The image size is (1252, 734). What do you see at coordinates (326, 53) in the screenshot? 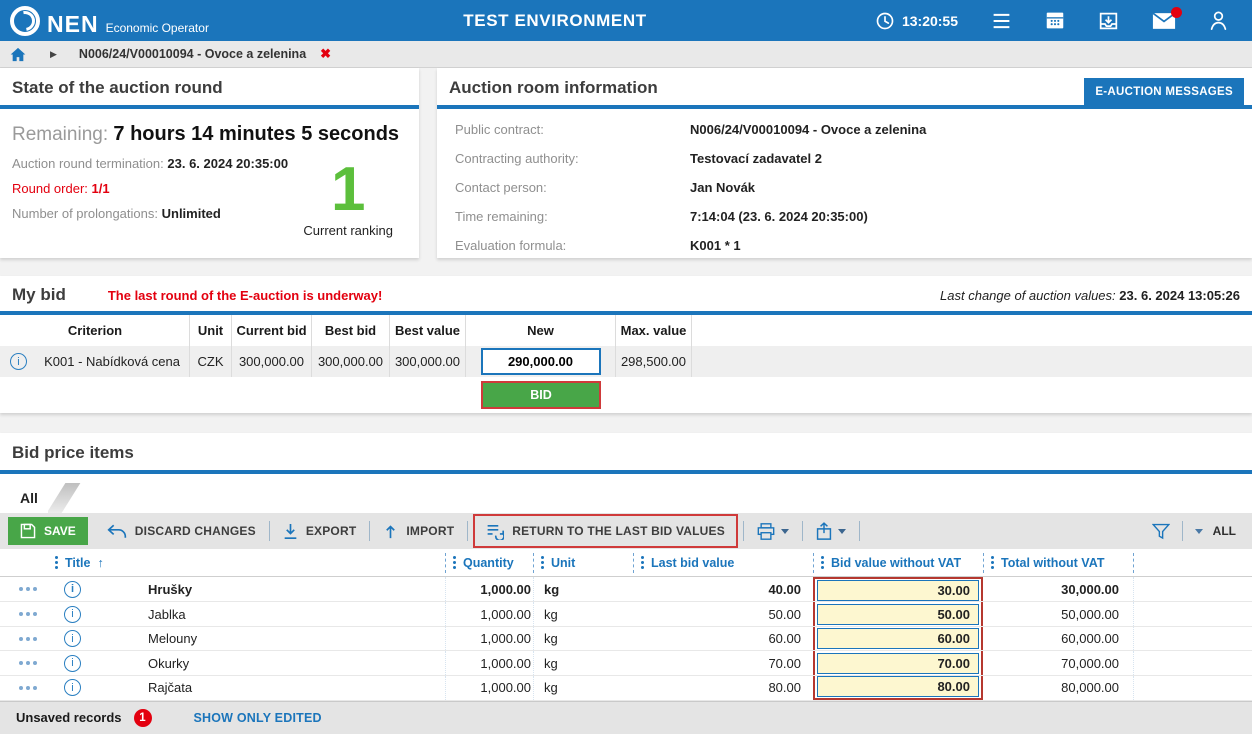
I see `close-tab-icon: ✖` at bounding box center [326, 53].